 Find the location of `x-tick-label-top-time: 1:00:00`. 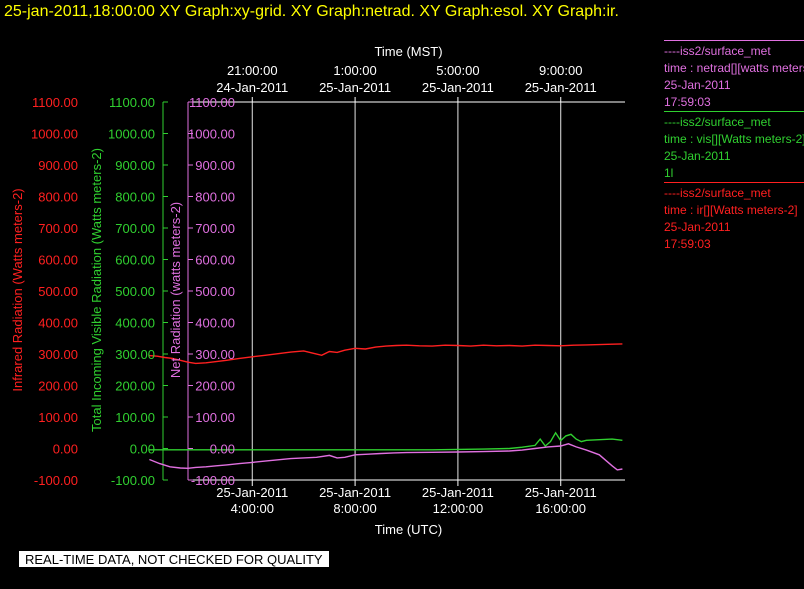

x-tick-label-top-time: 1:00:00 is located at coordinates (354, 70).